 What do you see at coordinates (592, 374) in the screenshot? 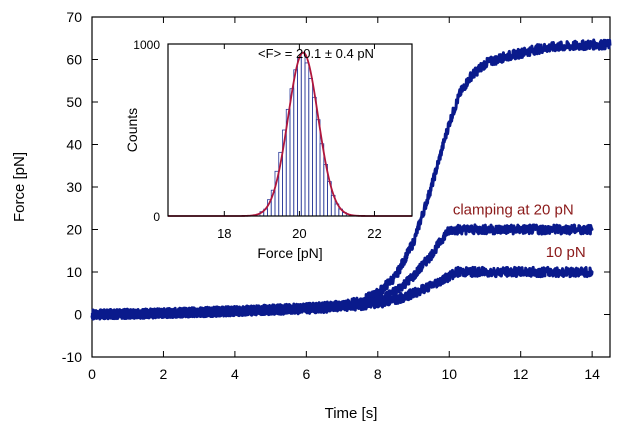
I see `x-tick-label: 14` at bounding box center [592, 374].